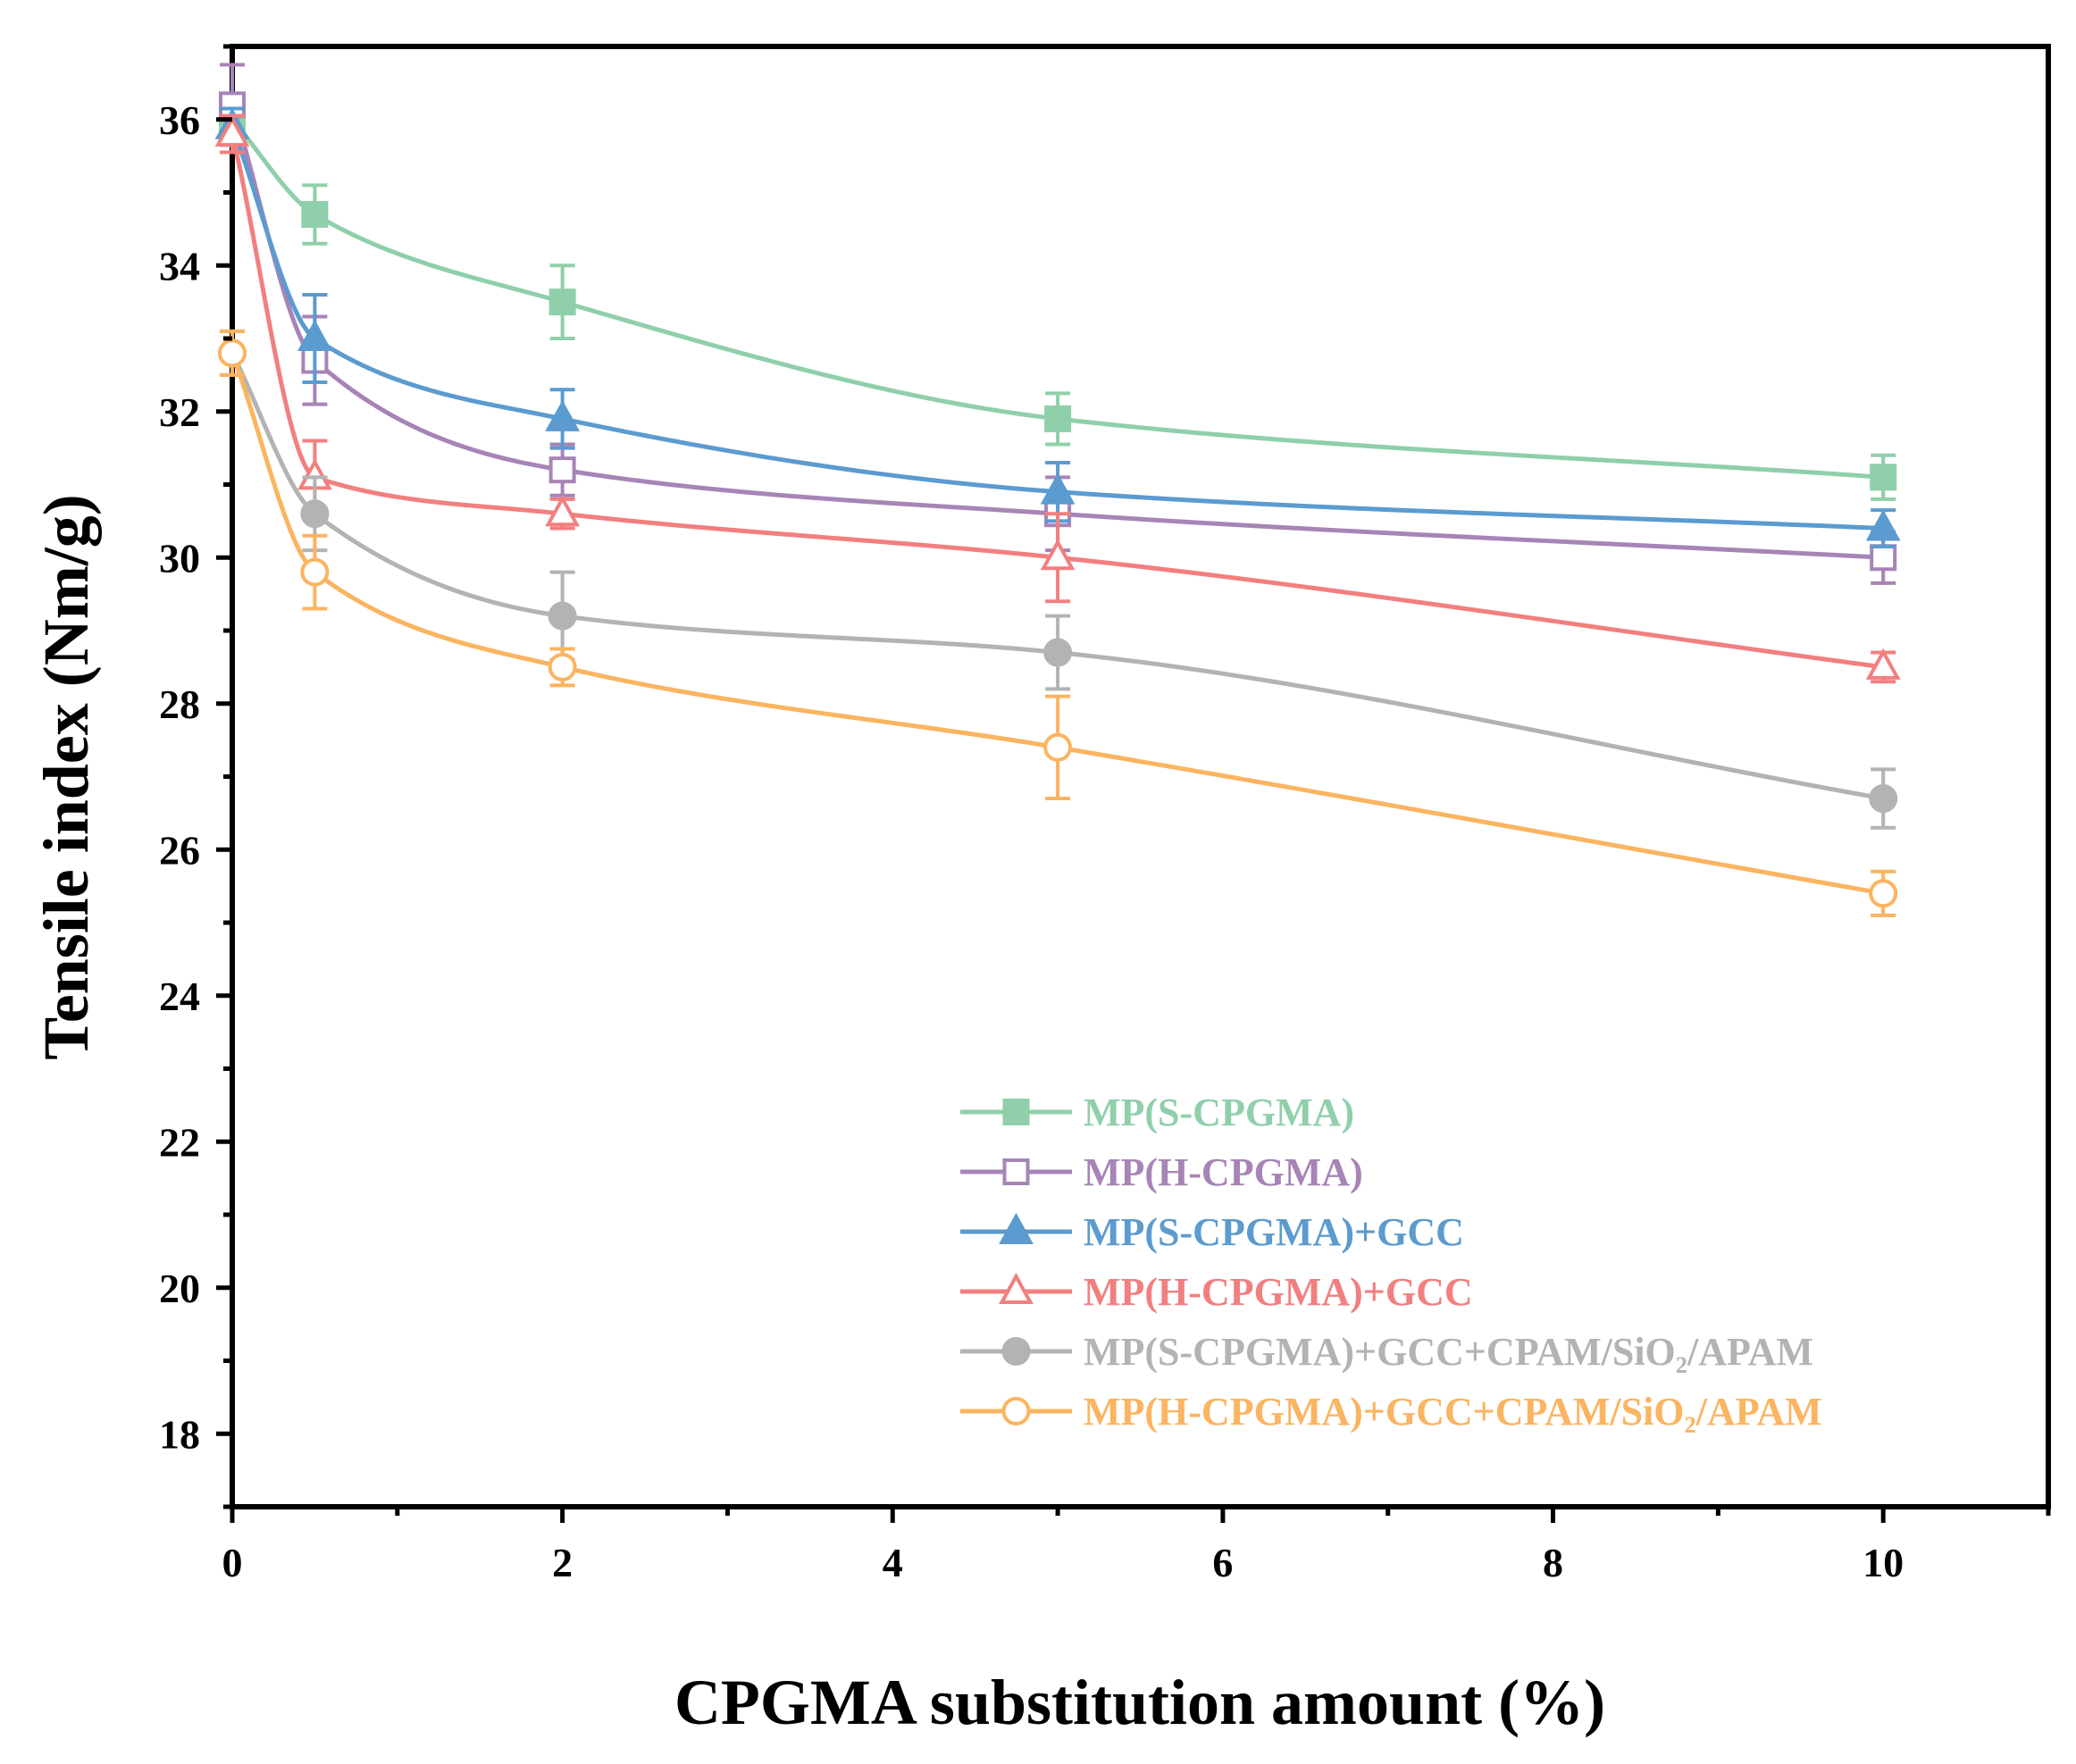 Image resolution: width=2076 pixels, height=1764 pixels. What do you see at coordinates (893, 1562) in the screenshot?
I see `x-tick-label: 4` at bounding box center [893, 1562].